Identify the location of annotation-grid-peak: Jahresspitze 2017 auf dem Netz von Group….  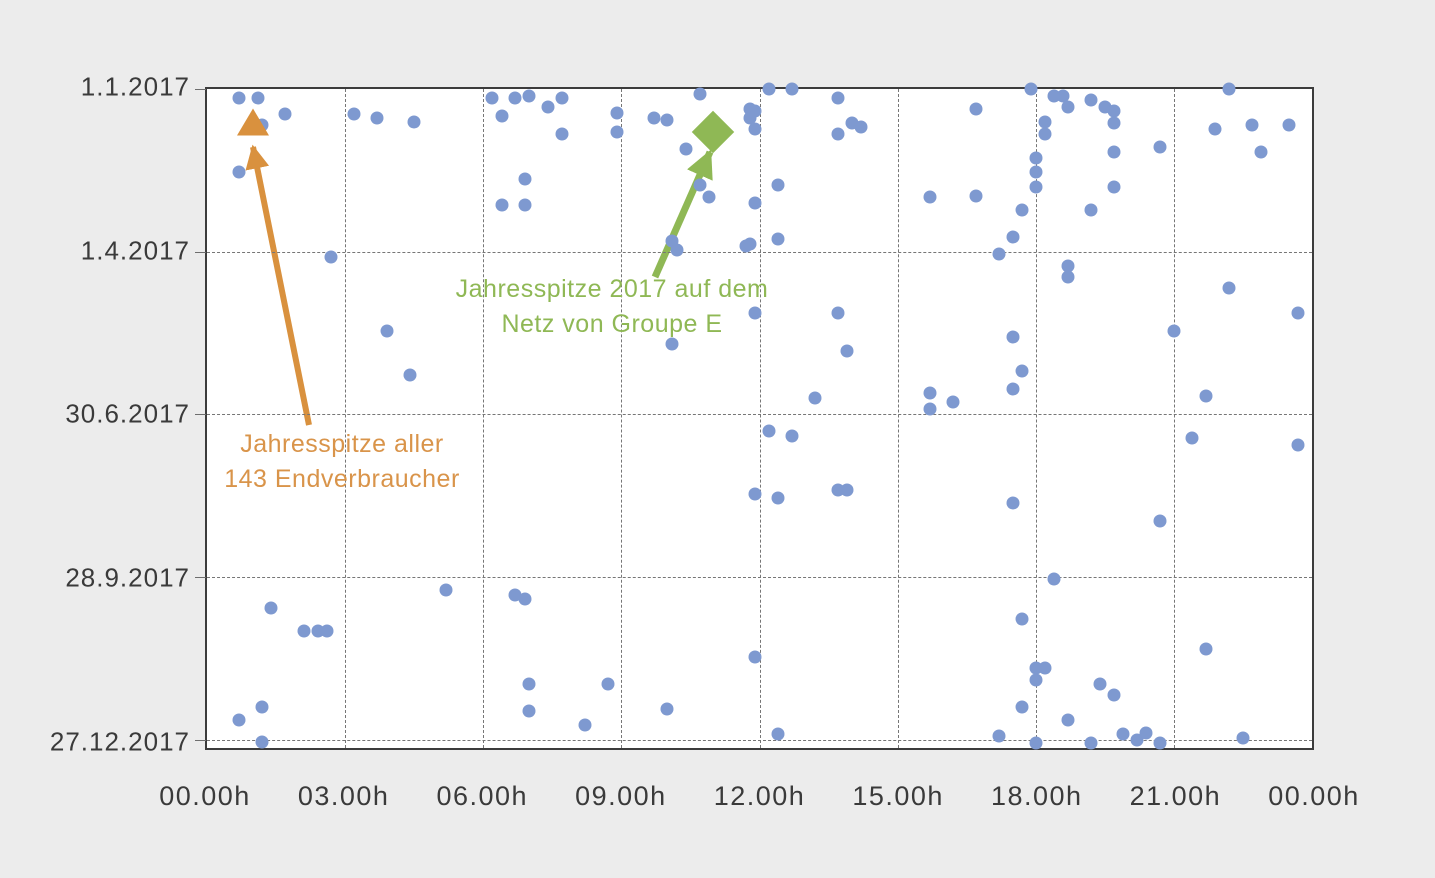
(612, 307).